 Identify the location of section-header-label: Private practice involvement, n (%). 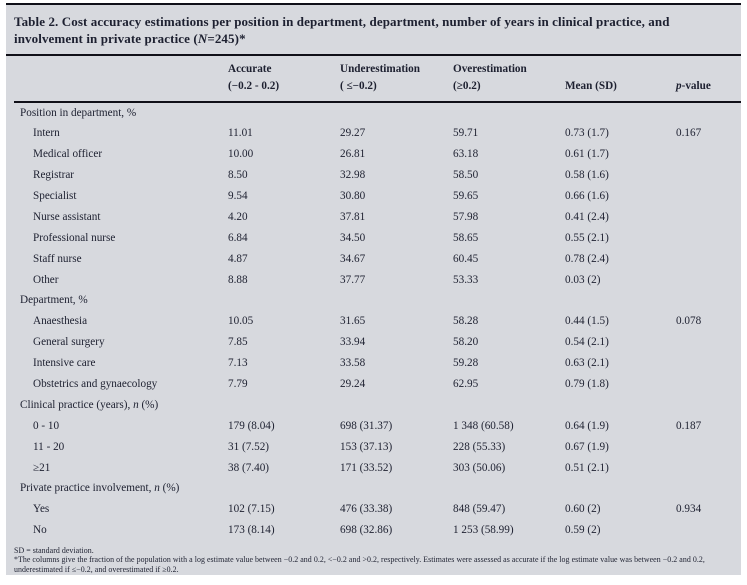
(100, 488).